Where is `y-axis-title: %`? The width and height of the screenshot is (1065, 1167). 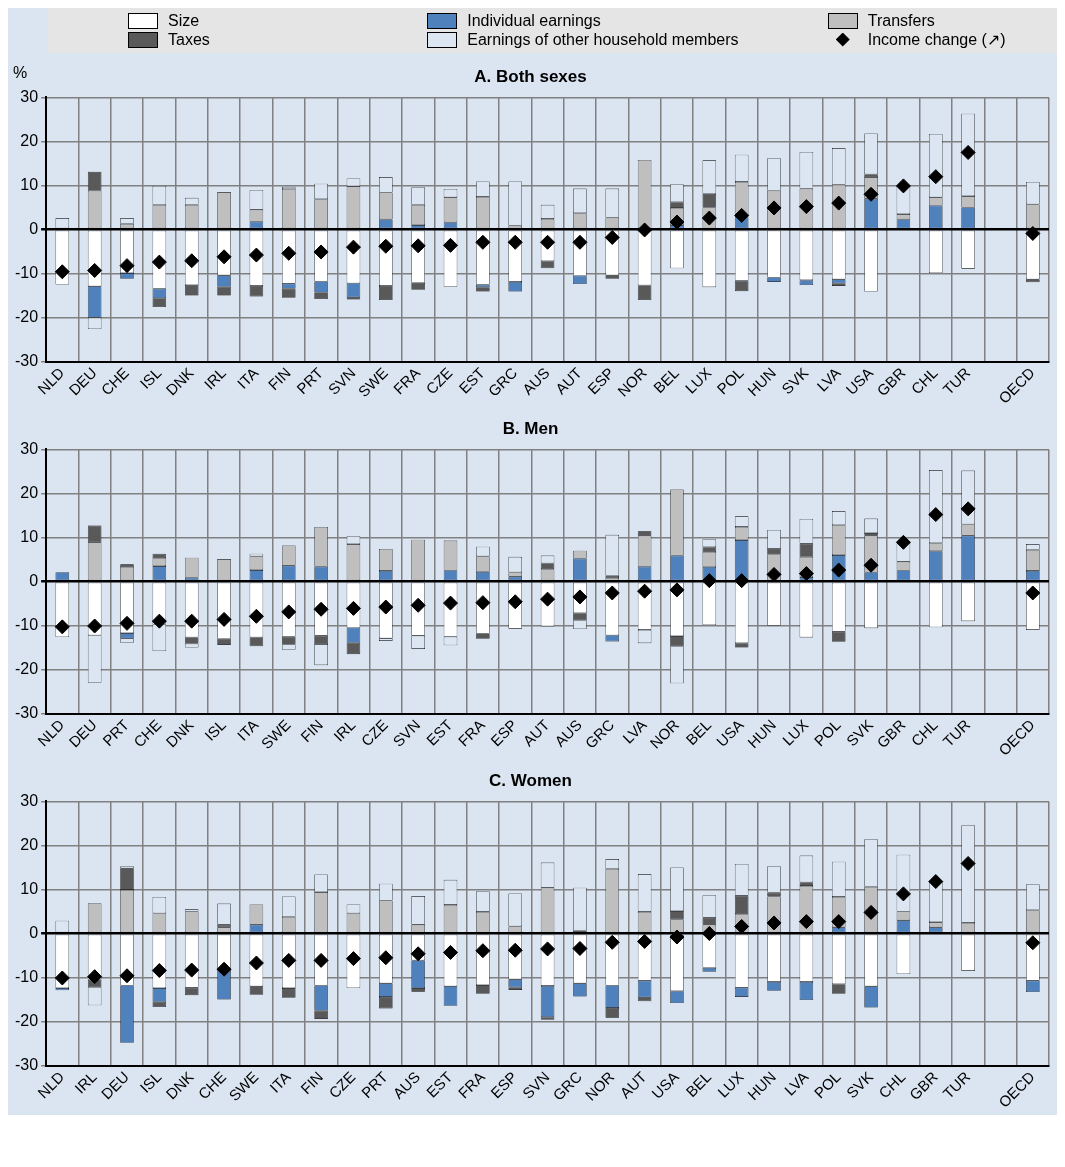 y-axis-title: % is located at coordinates (20, 72).